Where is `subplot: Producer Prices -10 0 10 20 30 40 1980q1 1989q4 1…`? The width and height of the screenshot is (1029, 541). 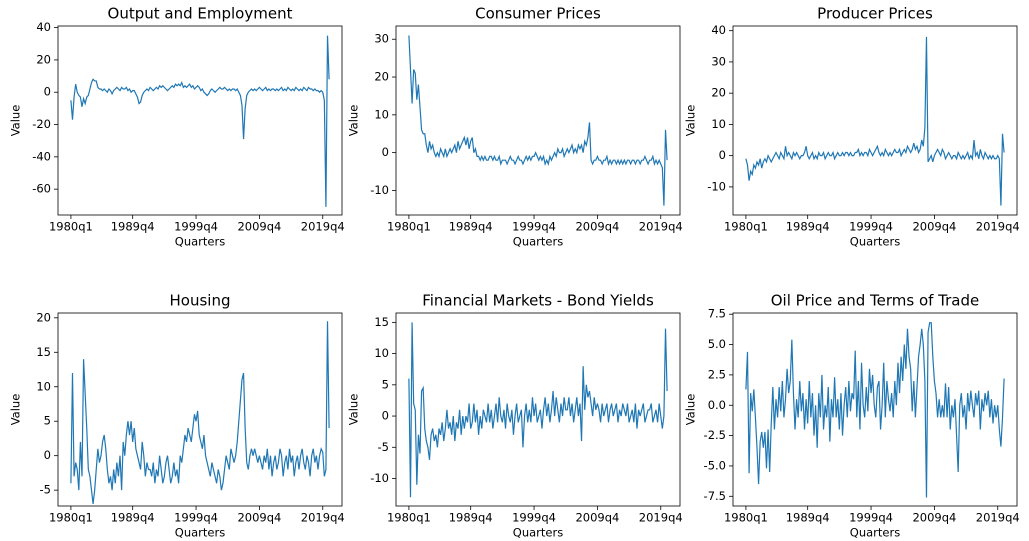 subplot: Producer Prices -10 0 10 20 30 40 1980q1 1989q4 1… is located at coordinates (852, 127).